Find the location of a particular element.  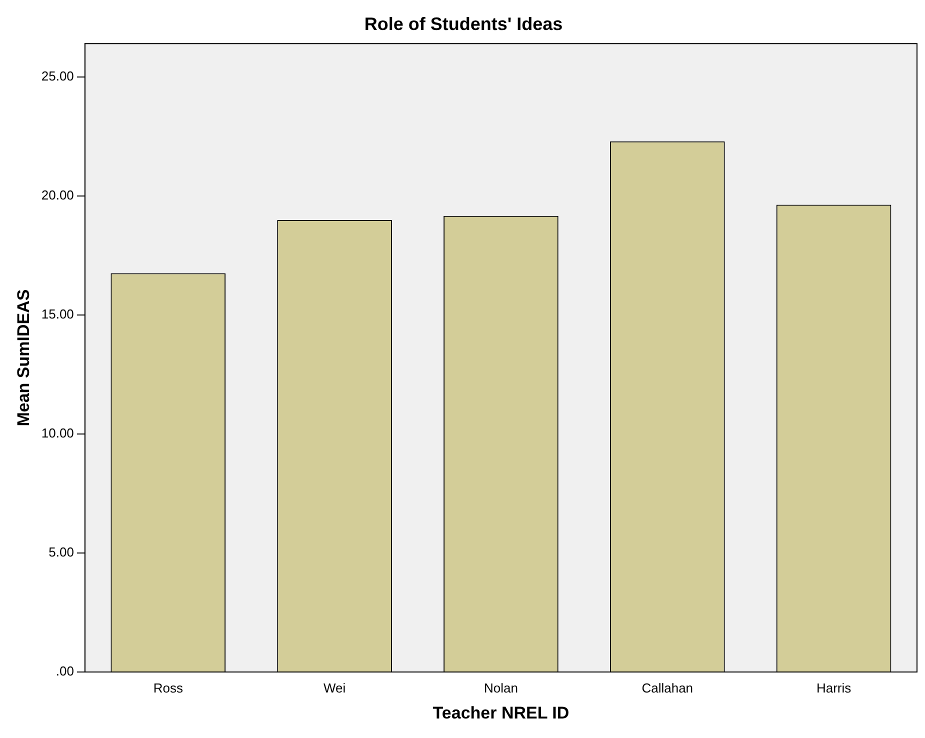

y-tick-label: .00 is located at coordinates (65, 671).